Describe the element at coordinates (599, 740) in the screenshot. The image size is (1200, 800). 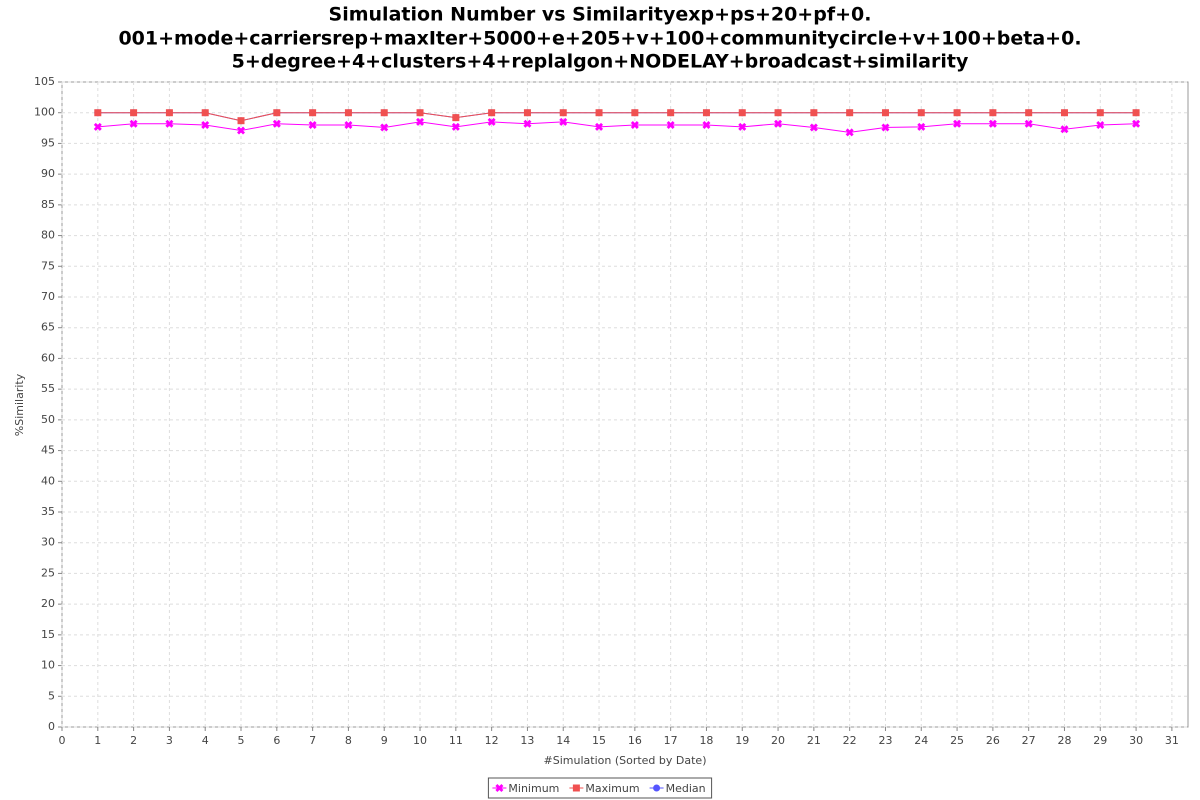
I see `x-tick-label: 15` at that location.